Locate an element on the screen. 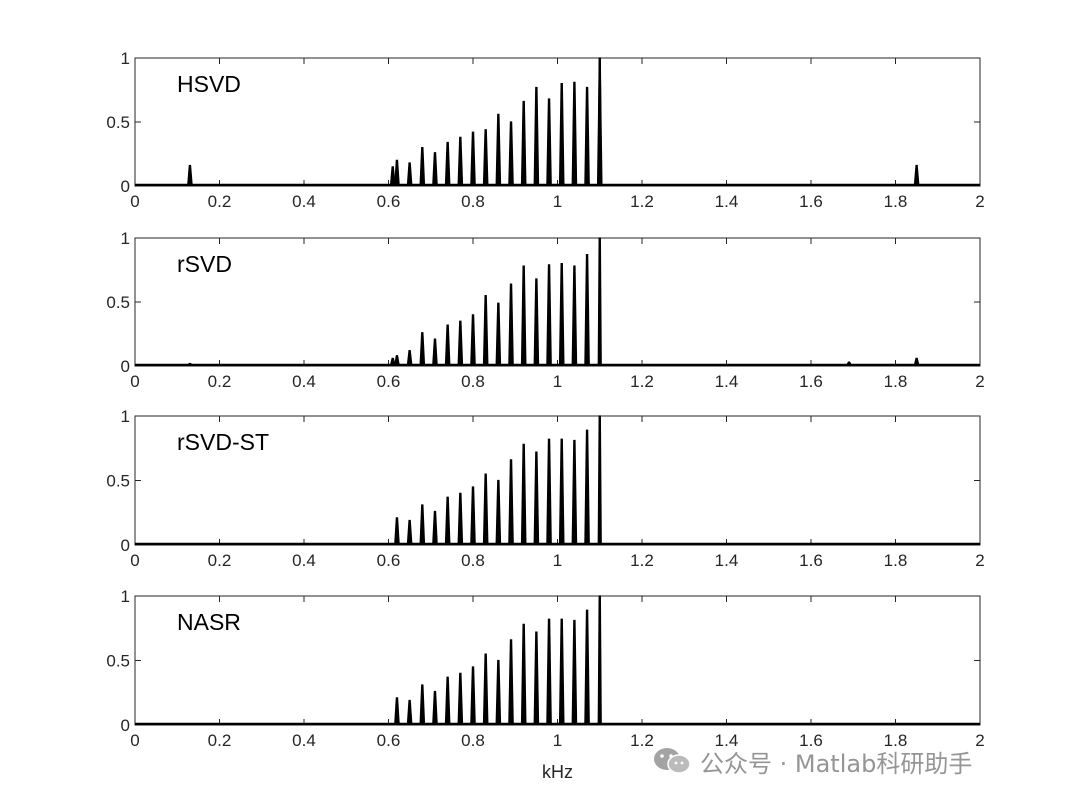 Image resolution: width=1080 pixels, height=802 pixels. panel-title: NASR is located at coordinates (209, 622).